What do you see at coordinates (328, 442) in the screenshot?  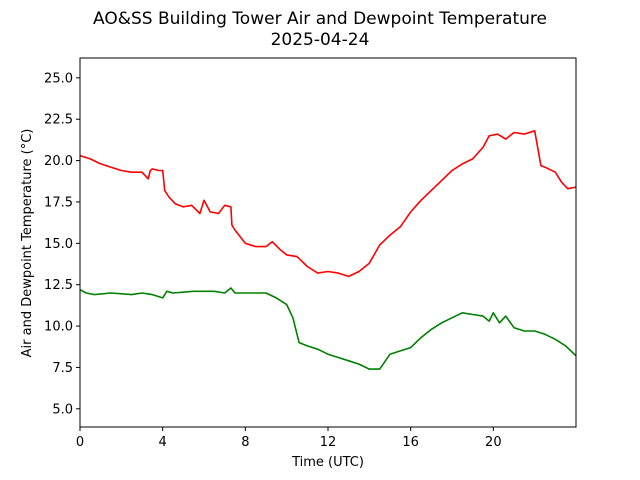 I see `x-tick-label: 12` at bounding box center [328, 442].